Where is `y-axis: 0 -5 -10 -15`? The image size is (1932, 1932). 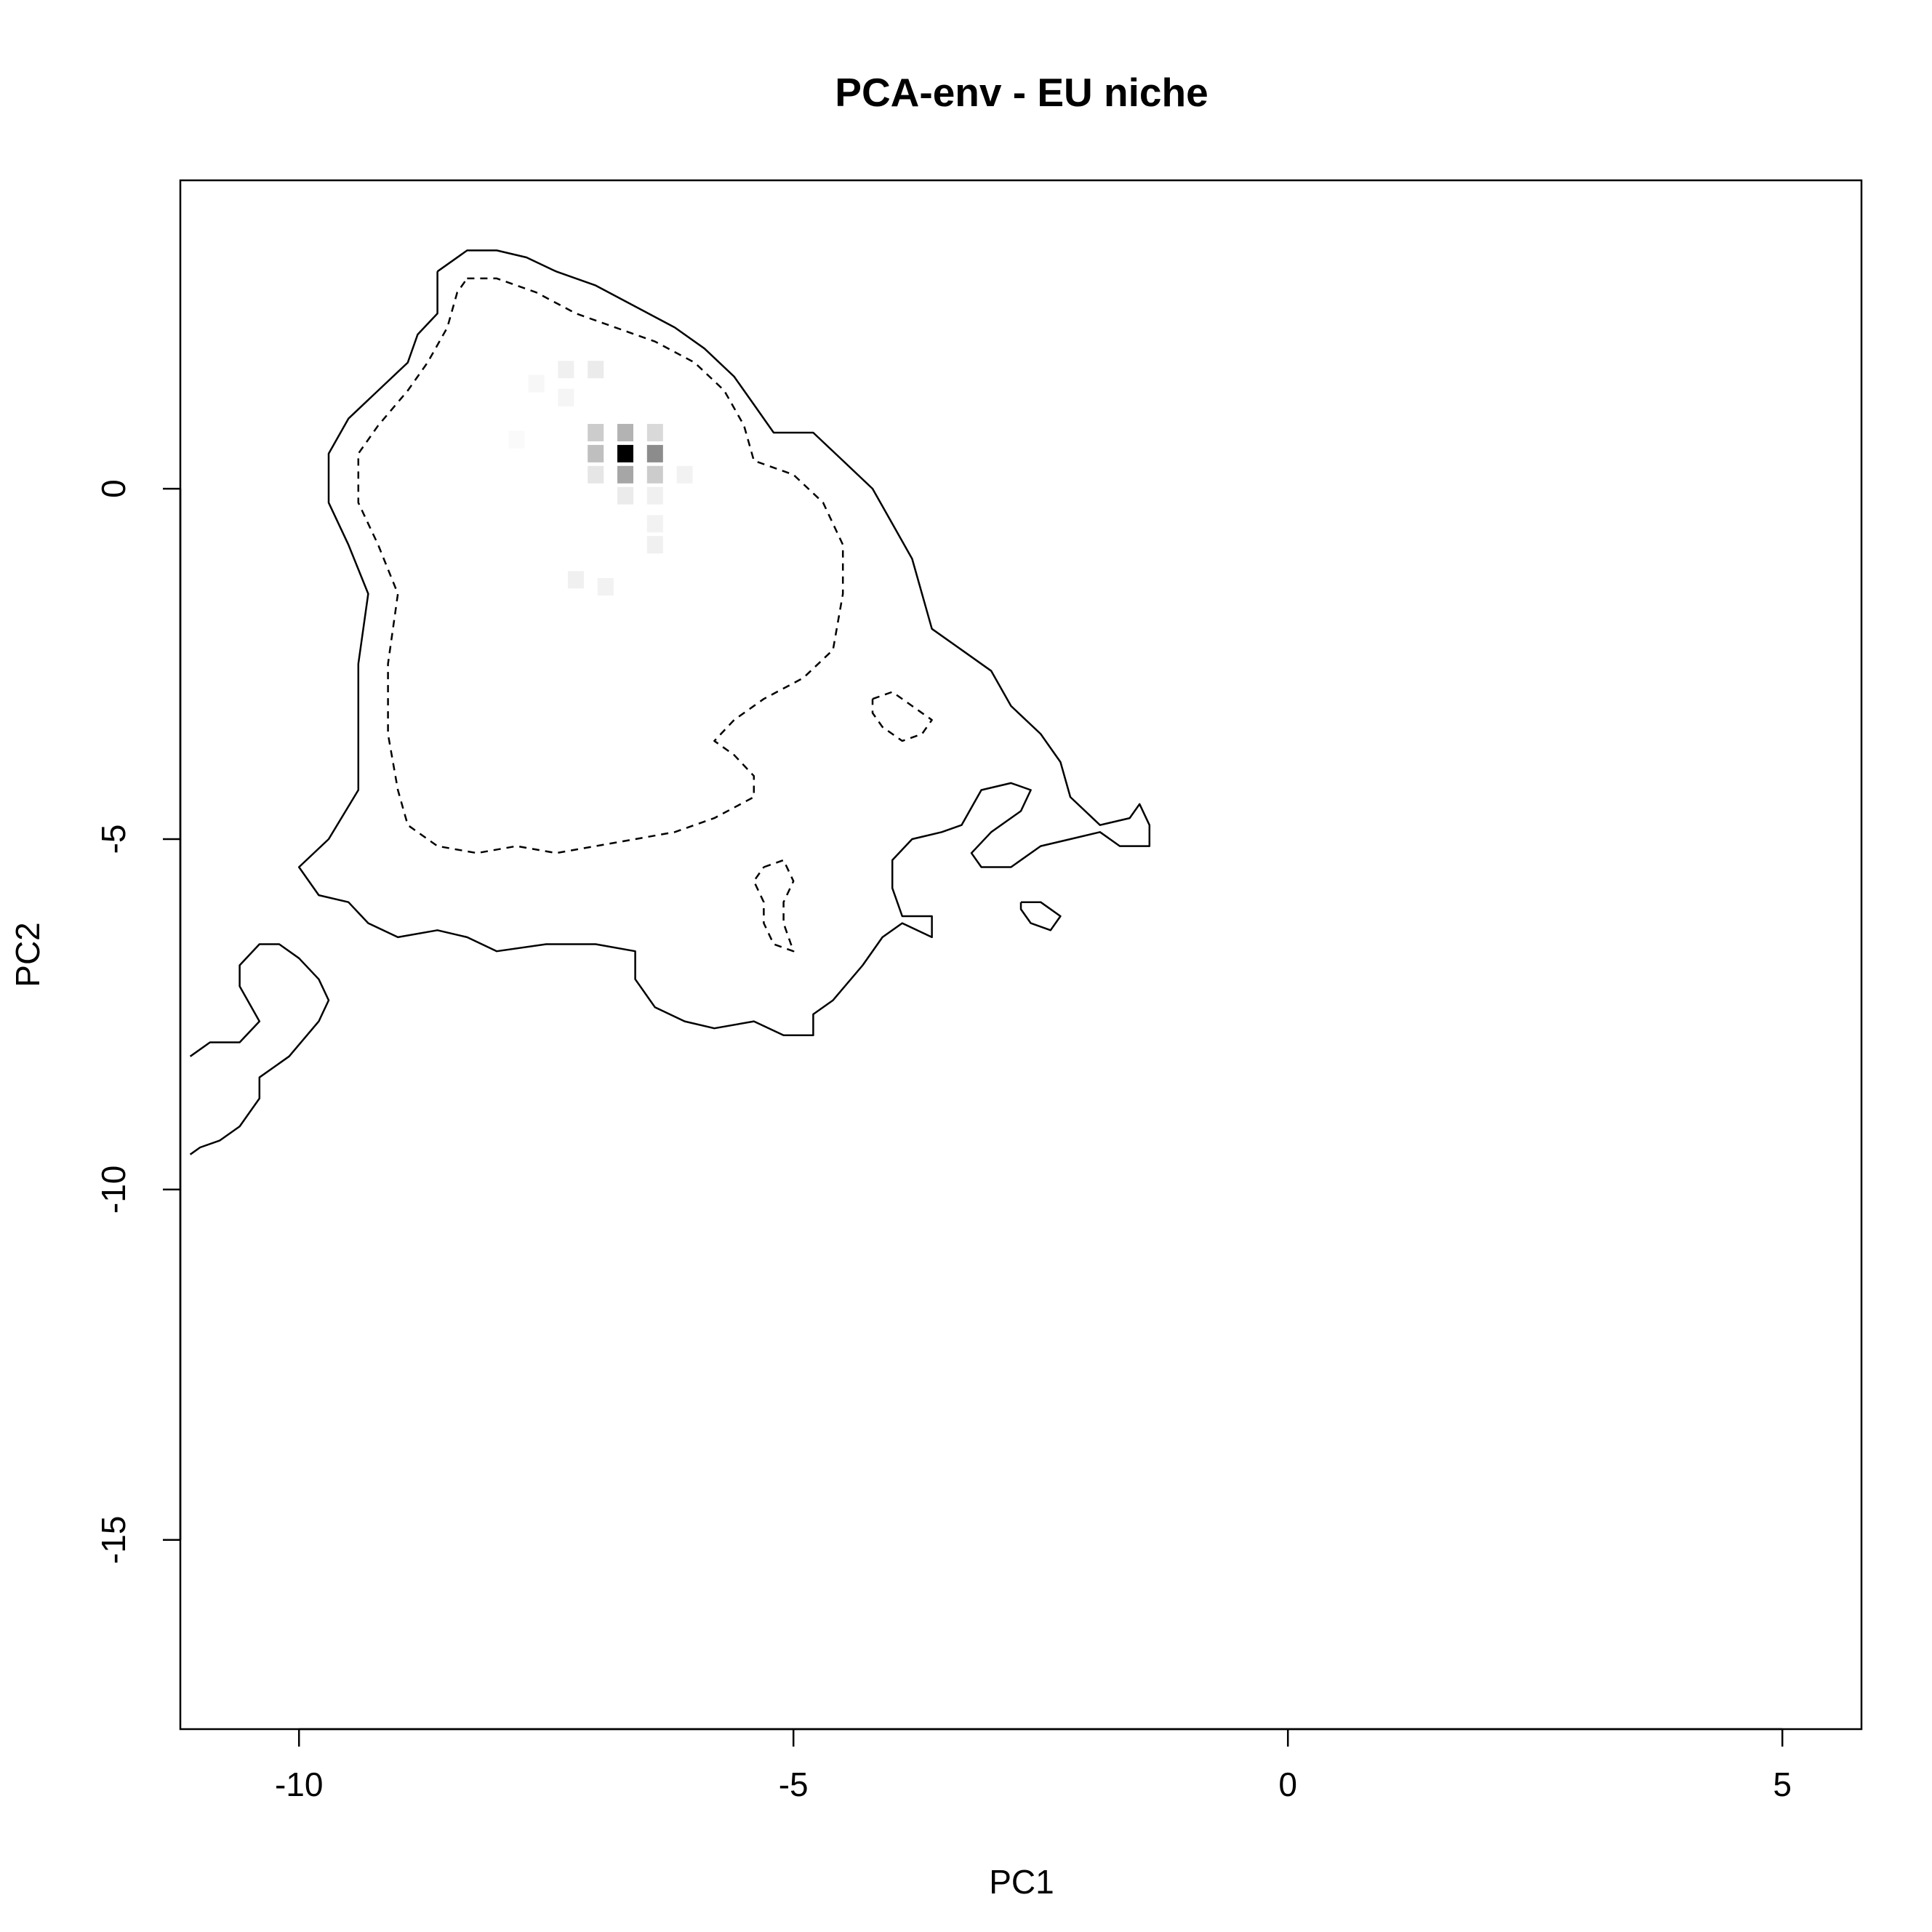 y-axis: 0 -5 -10 -15 is located at coordinates (138, 1021).